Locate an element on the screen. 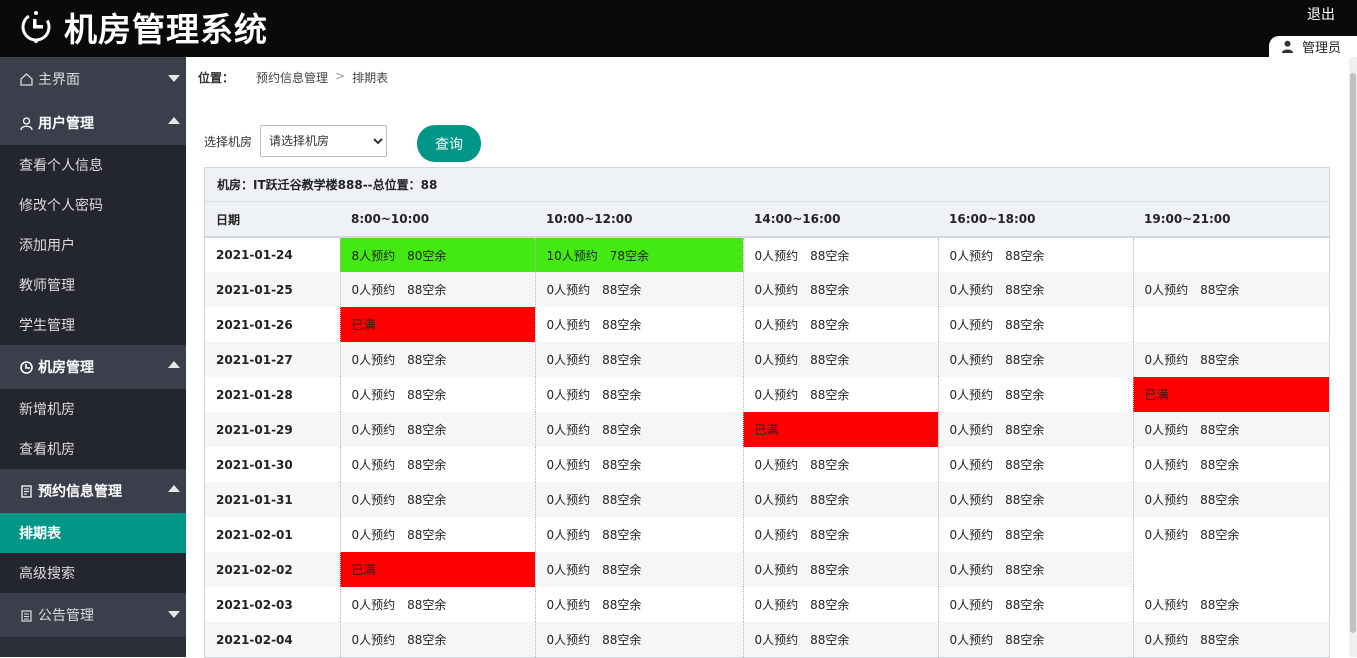 This screenshot has width=1357, height=658. sidebar-group-reservations: 预约信息管理 is located at coordinates (93, 491).